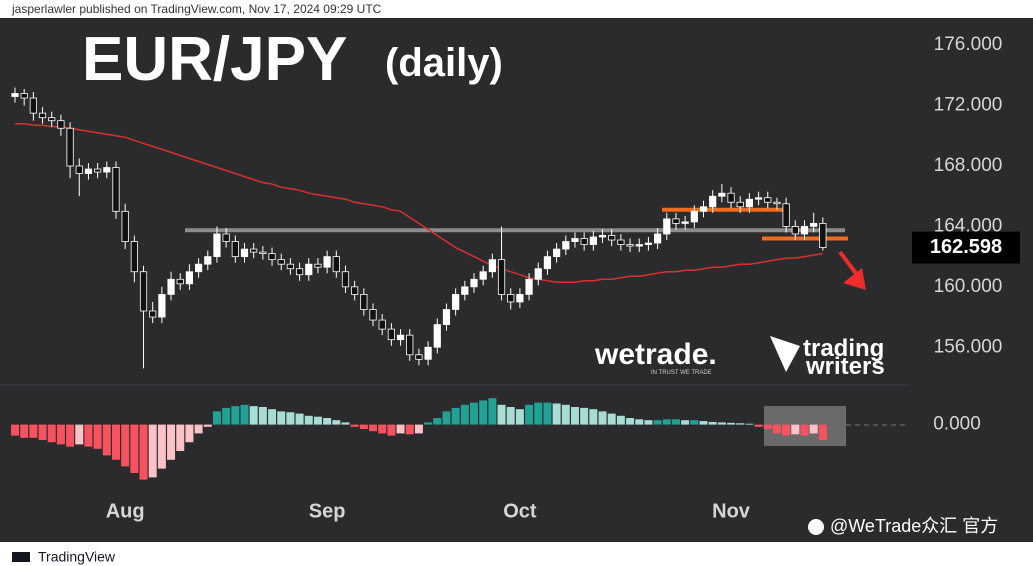 The image size is (1033, 566). I want to click on facebook-icon, so click(816, 527).